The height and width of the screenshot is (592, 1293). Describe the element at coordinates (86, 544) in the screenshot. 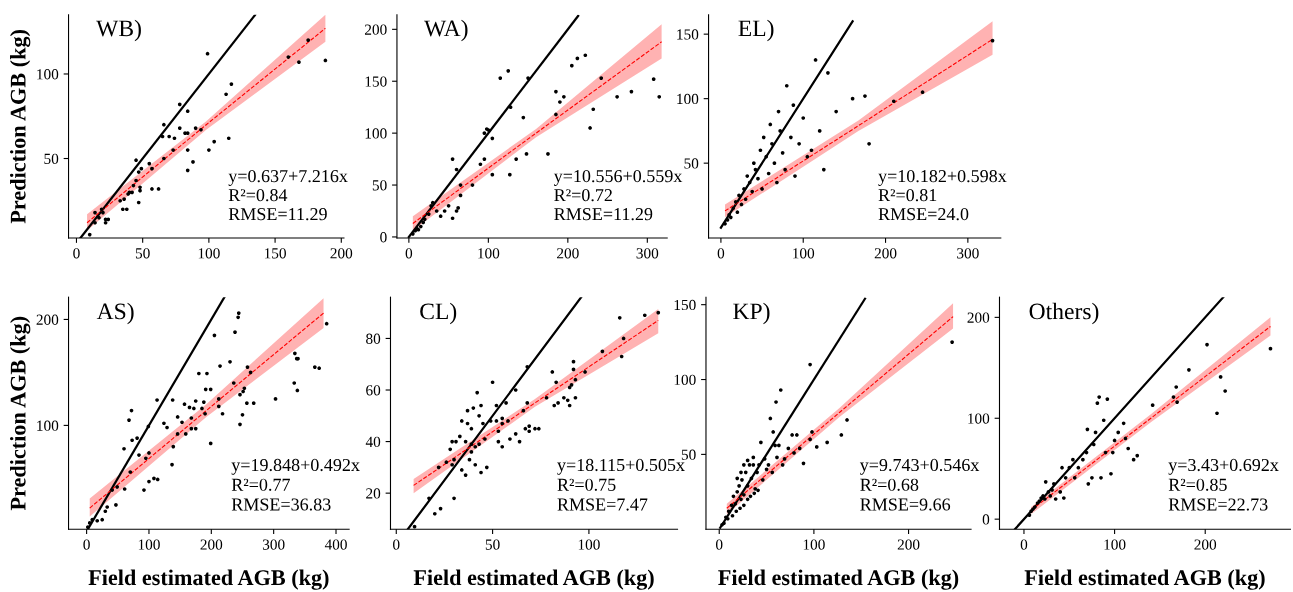

I see `x-tick-label: 0` at that location.